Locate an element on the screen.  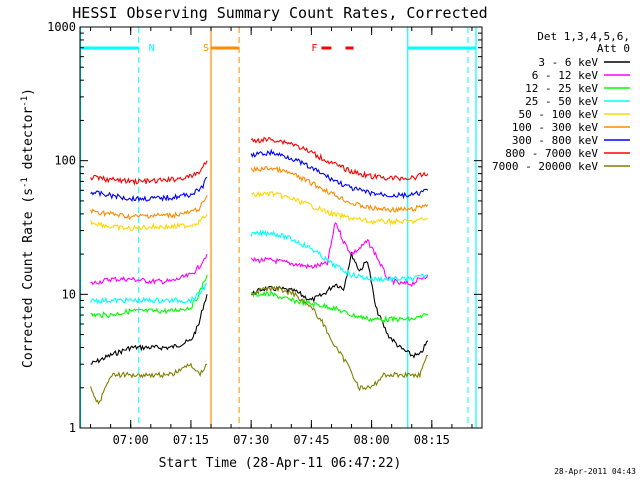
legend-label-7000-20000-kev: 7000 - 20000 keV is located at coordinates (545, 166).